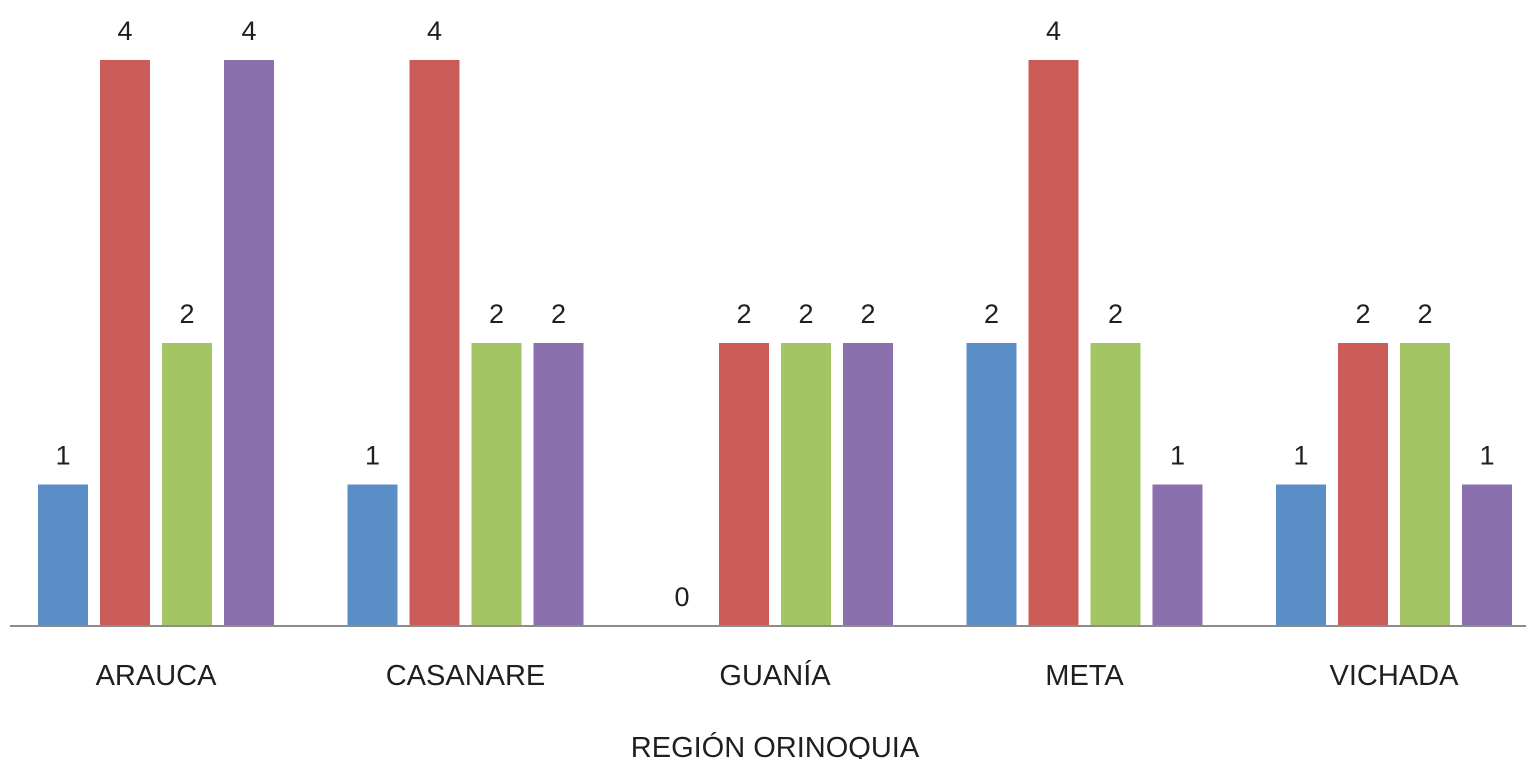  What do you see at coordinates (157, 676) in the screenshot?
I see `category-label: ARAUCA` at bounding box center [157, 676].